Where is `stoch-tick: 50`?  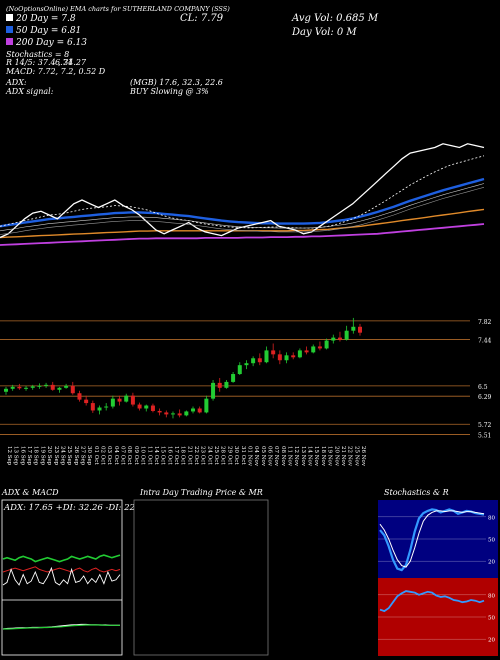 stoch-tick: 50 is located at coordinates (491, 619).